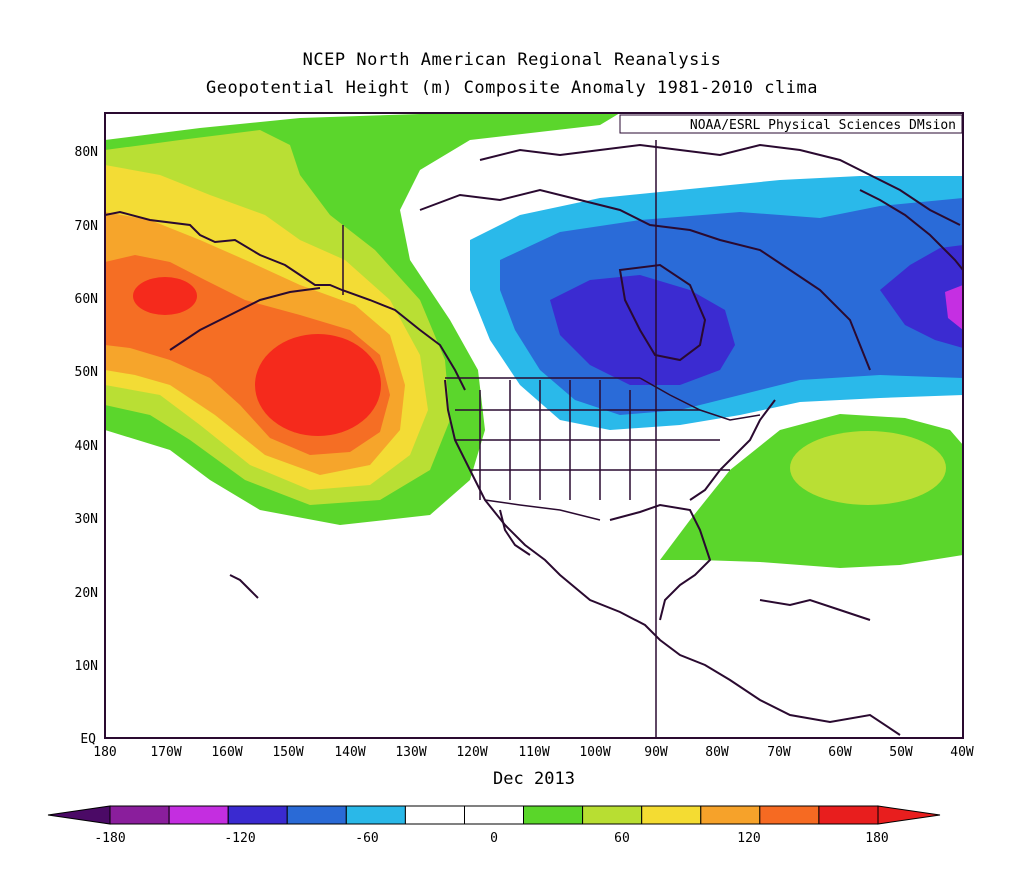  I want to click on lon-label-140w: 140W, so click(349, 752).